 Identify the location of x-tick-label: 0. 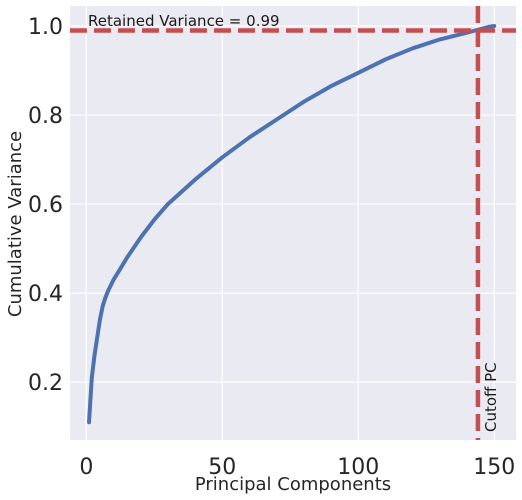
(86, 467).